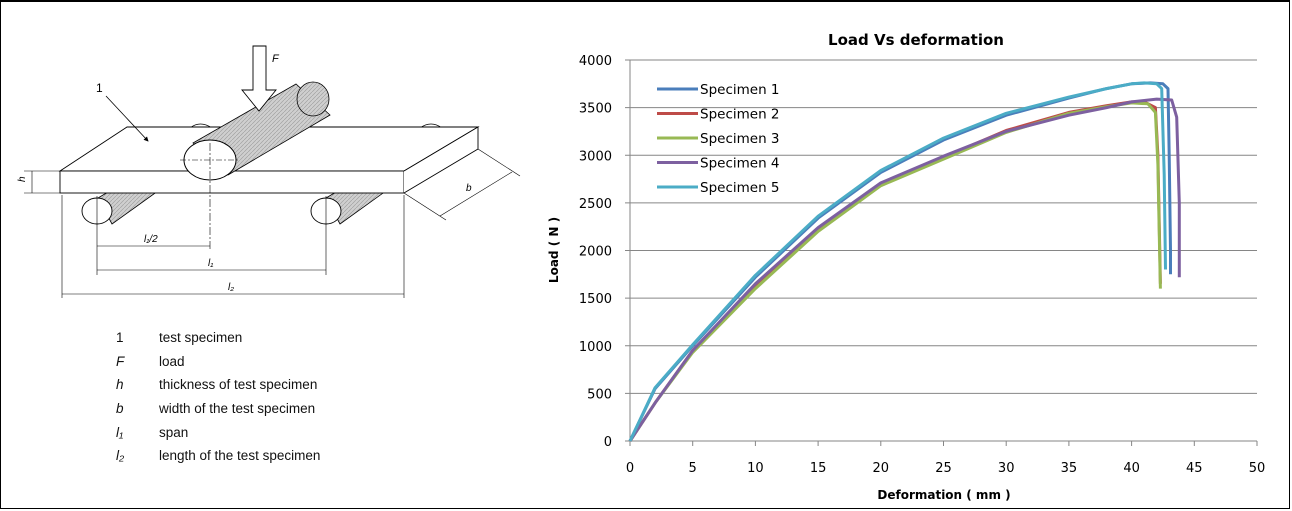 This screenshot has height=511, width=1292. Describe the element at coordinates (595, 156) in the screenshot. I see `y-tick-label: 3000` at that location.